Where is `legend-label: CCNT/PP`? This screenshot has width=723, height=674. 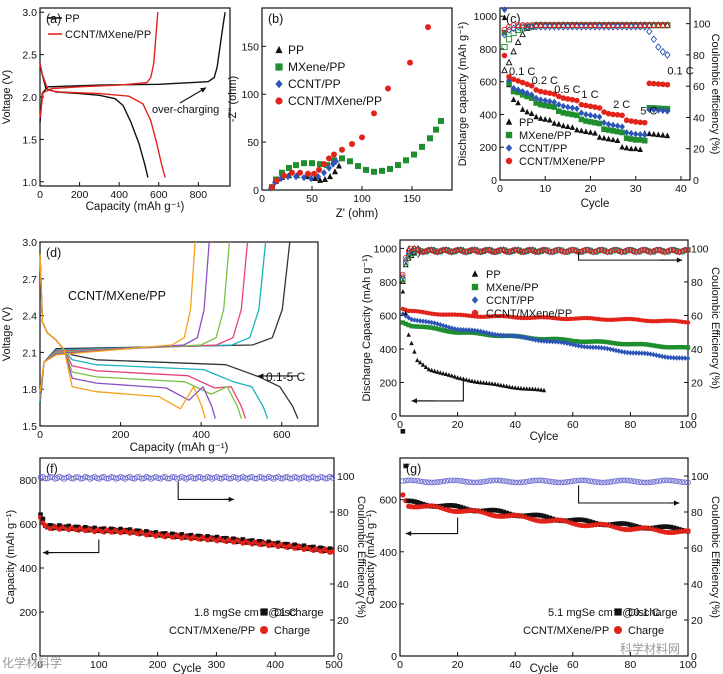
legend-label: CCNT/PP is located at coordinates (543, 149).